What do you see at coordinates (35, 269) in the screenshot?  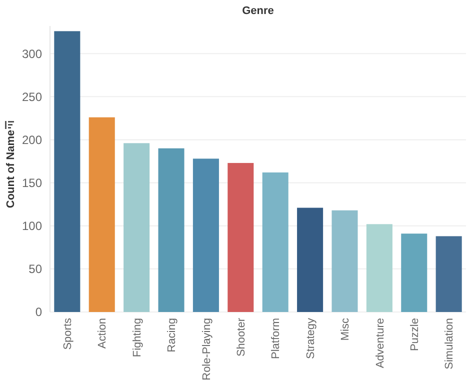 I see `y-tick-label: 50` at bounding box center [35, 269].